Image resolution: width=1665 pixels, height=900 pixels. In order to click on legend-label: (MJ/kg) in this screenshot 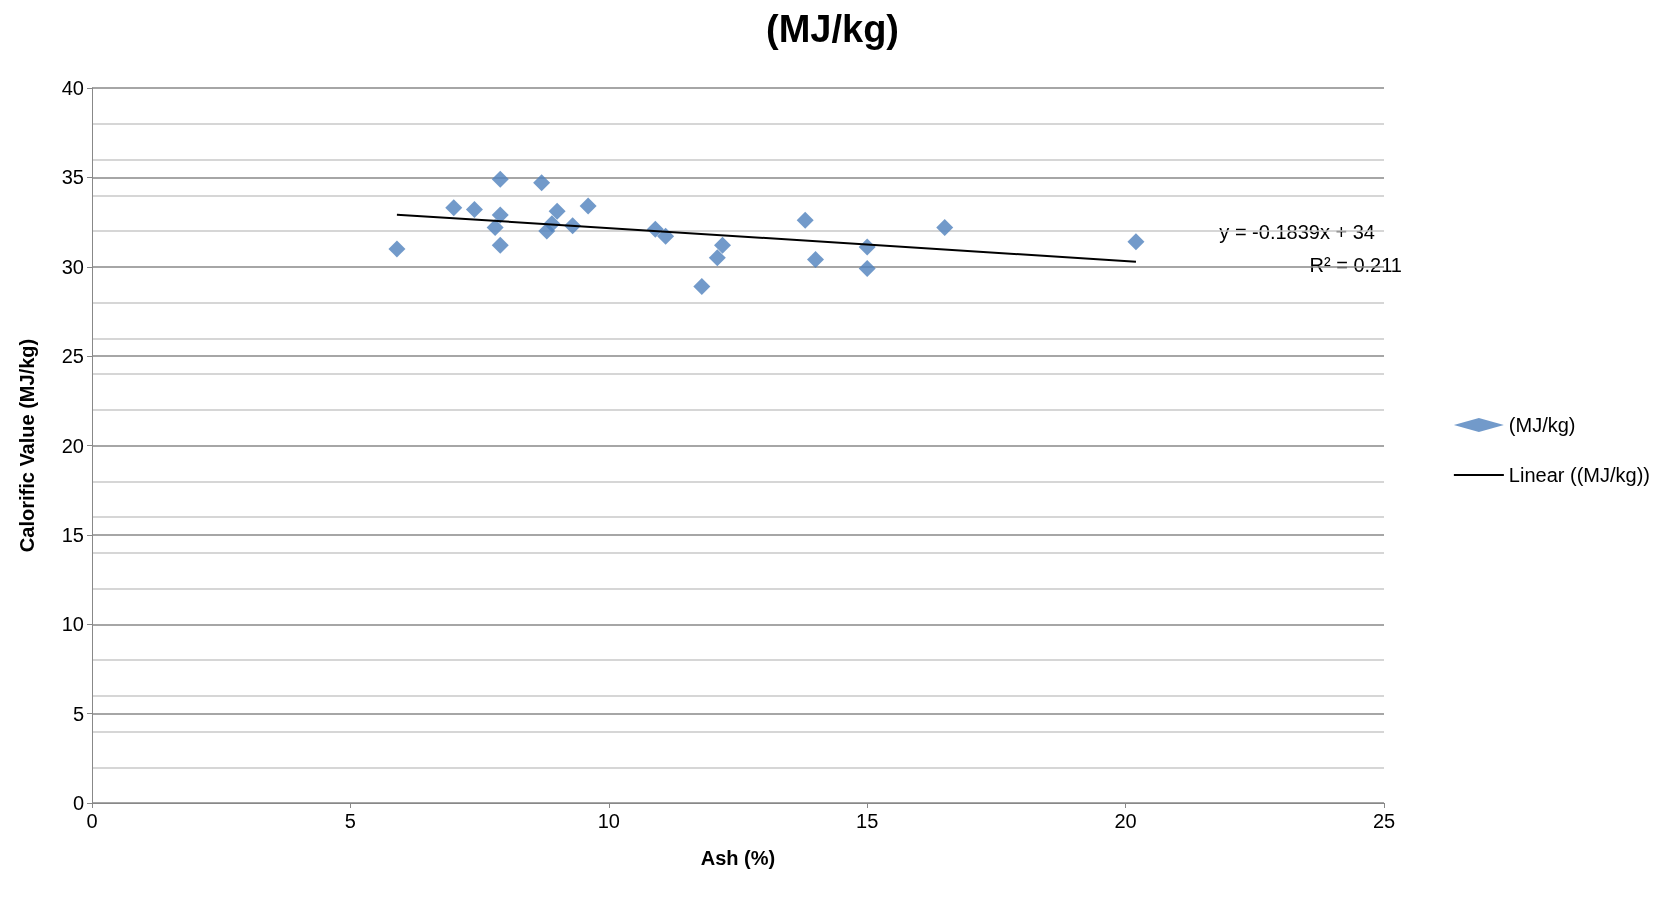, I will do `click(1542, 425)`.